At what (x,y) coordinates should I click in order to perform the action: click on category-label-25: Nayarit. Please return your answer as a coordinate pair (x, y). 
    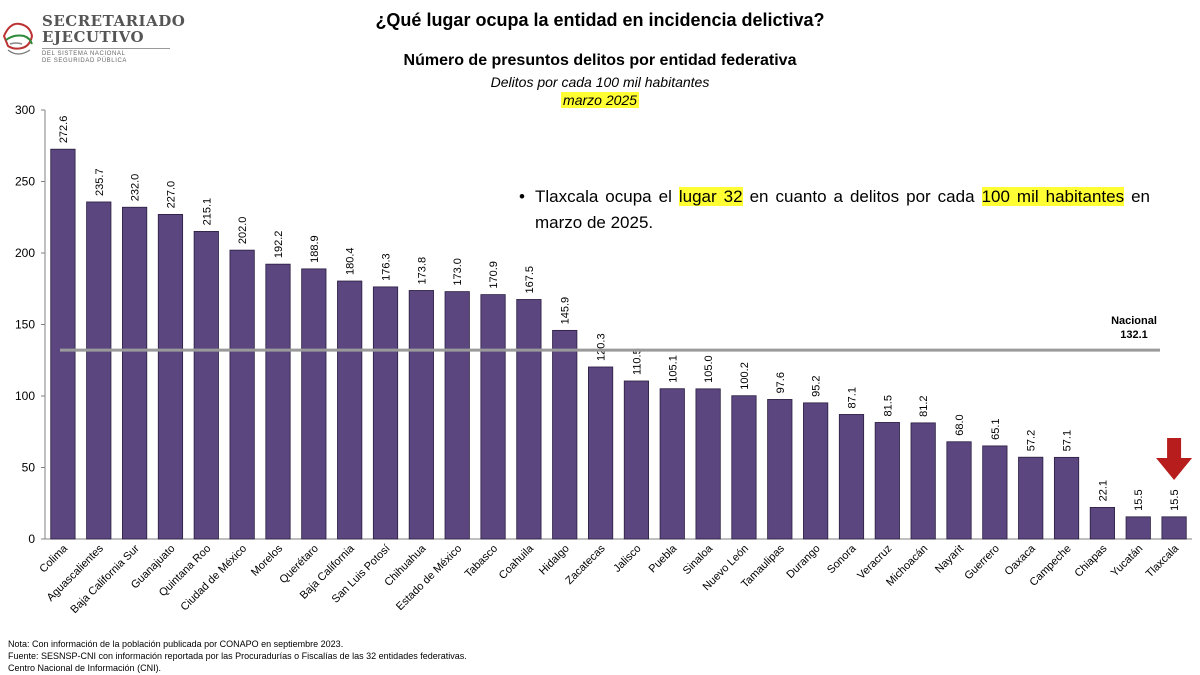
    Looking at the image, I should click on (949, 559).